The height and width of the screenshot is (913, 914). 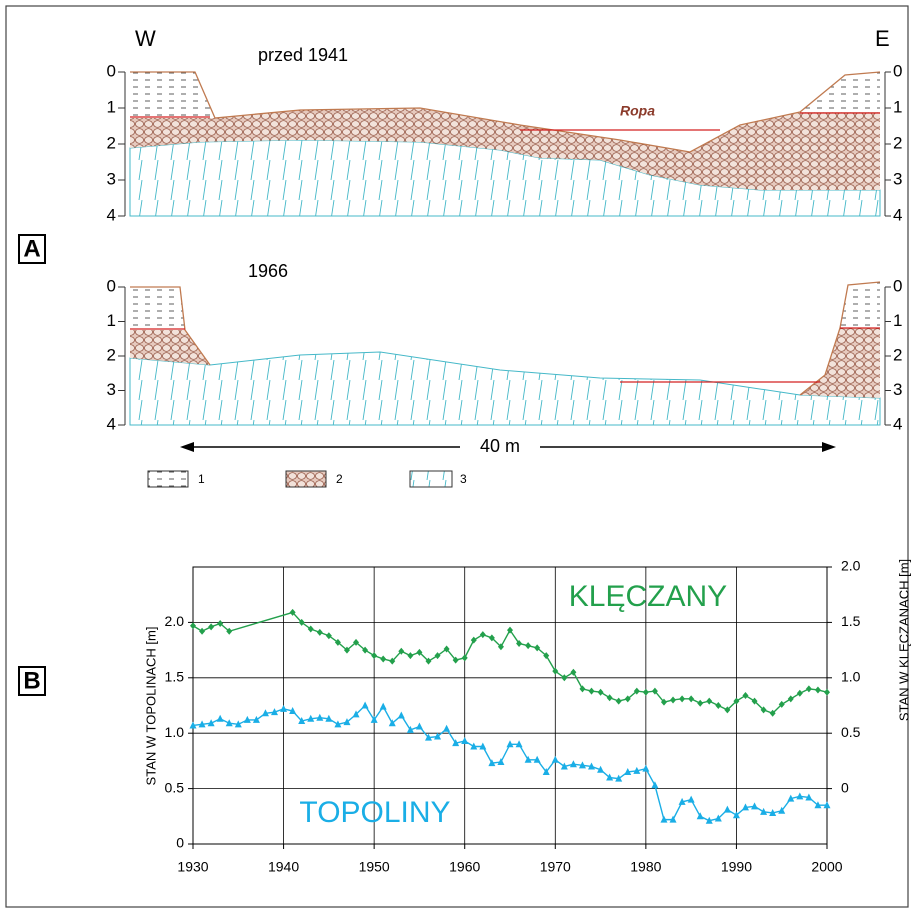 I want to click on y-axis-label: STAN W TOPOLINACH [m], so click(x=150, y=706).